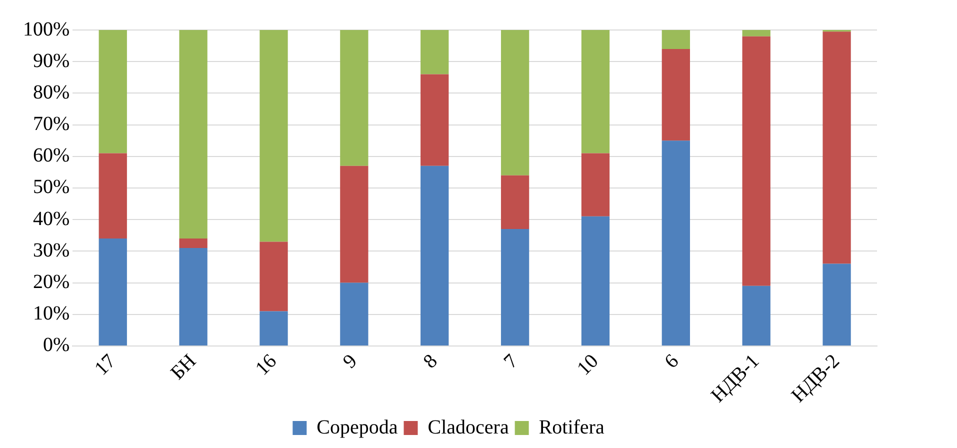 Image resolution: width=957 pixels, height=448 pixels. I want to click on y-tick-label: 30%, so click(51, 250).